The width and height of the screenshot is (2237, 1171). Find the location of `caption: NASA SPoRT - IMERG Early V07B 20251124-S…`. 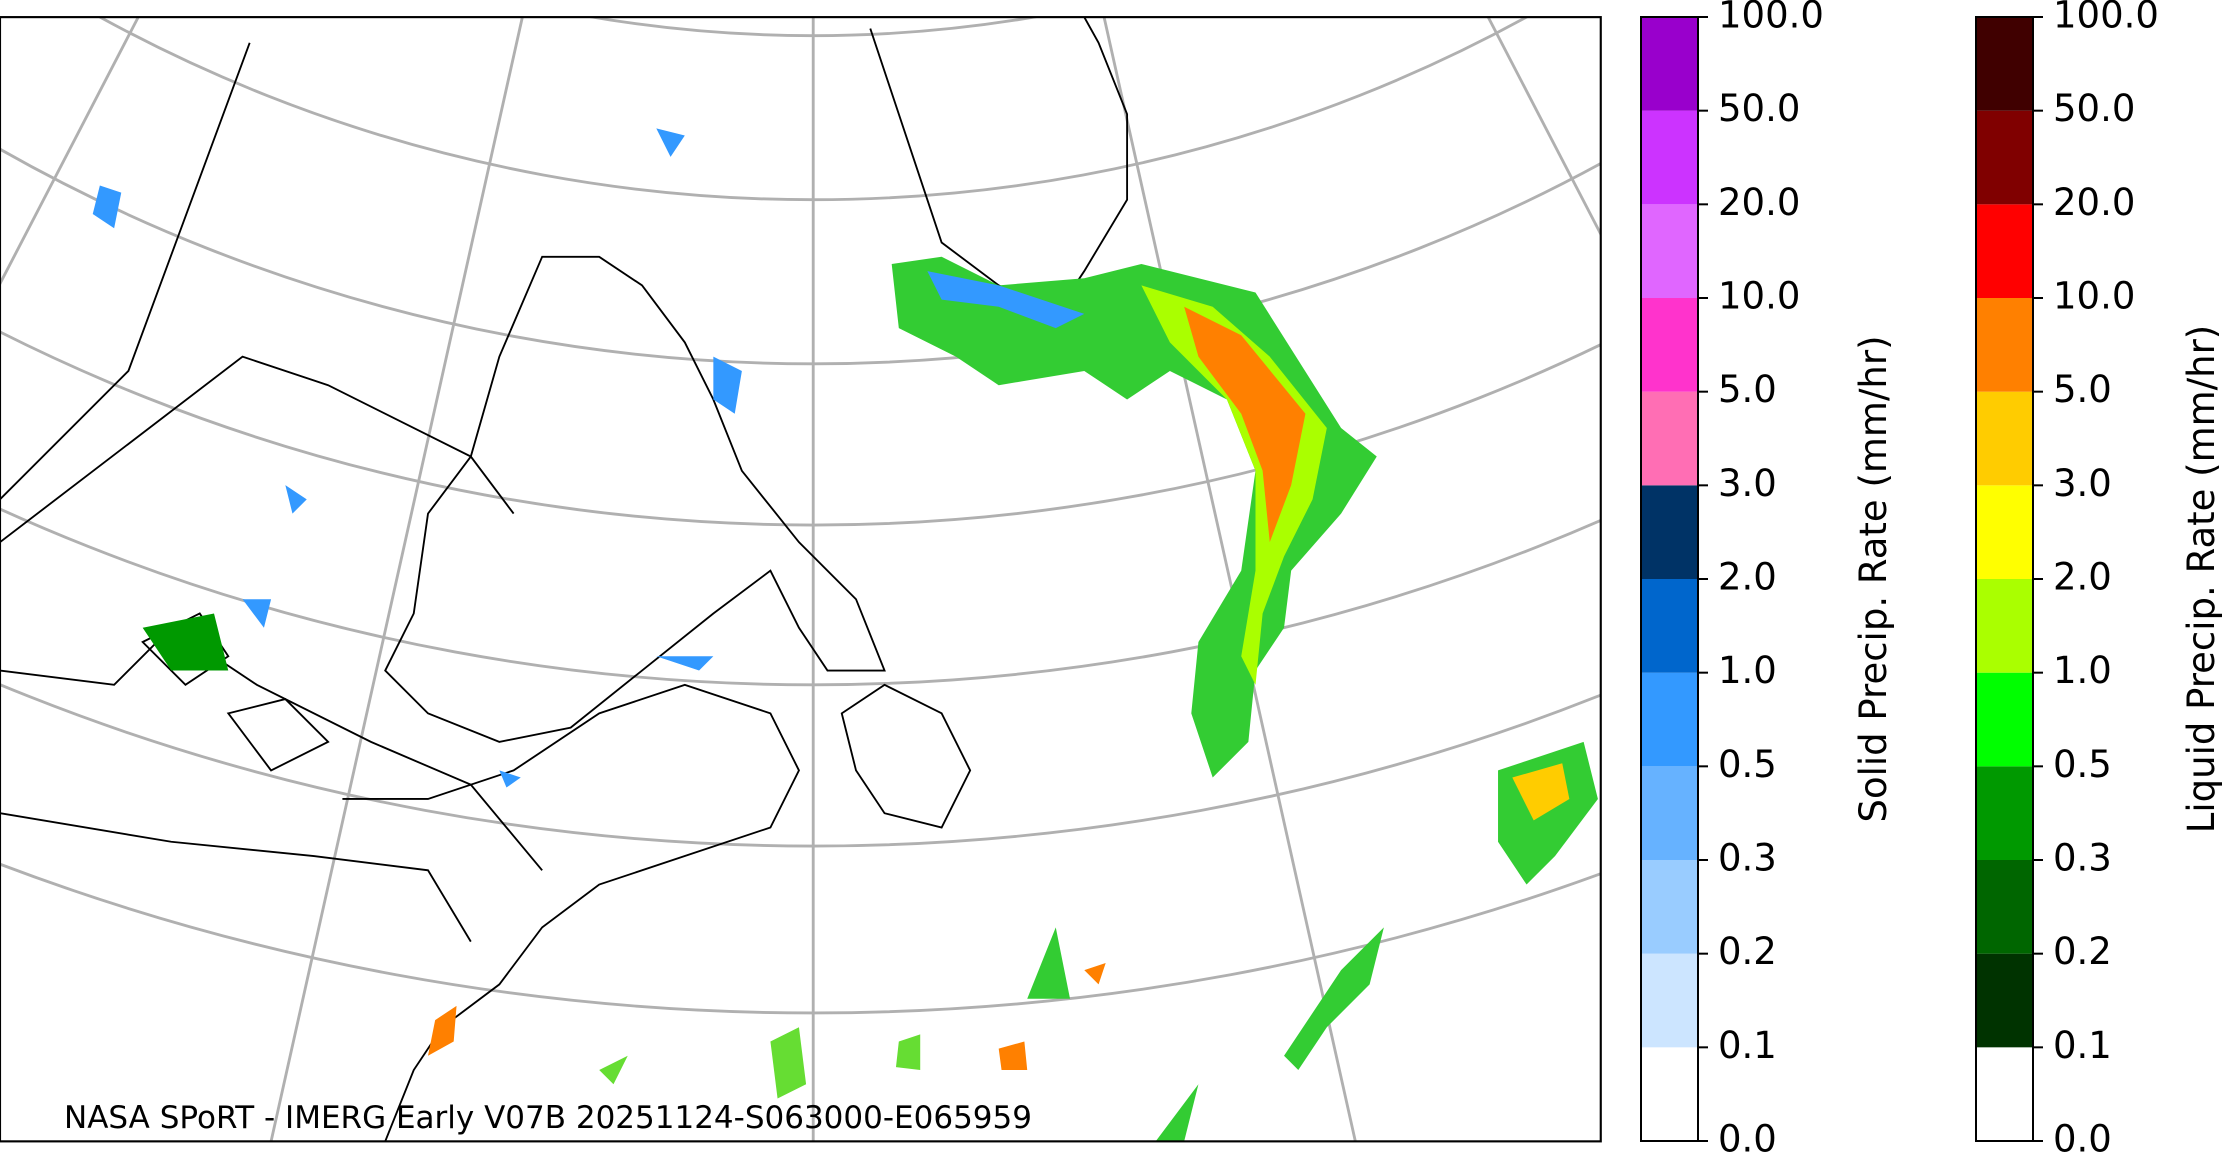

caption: NASA SPoRT - IMERG Early V07B 20251124-S… is located at coordinates (548, 1118).